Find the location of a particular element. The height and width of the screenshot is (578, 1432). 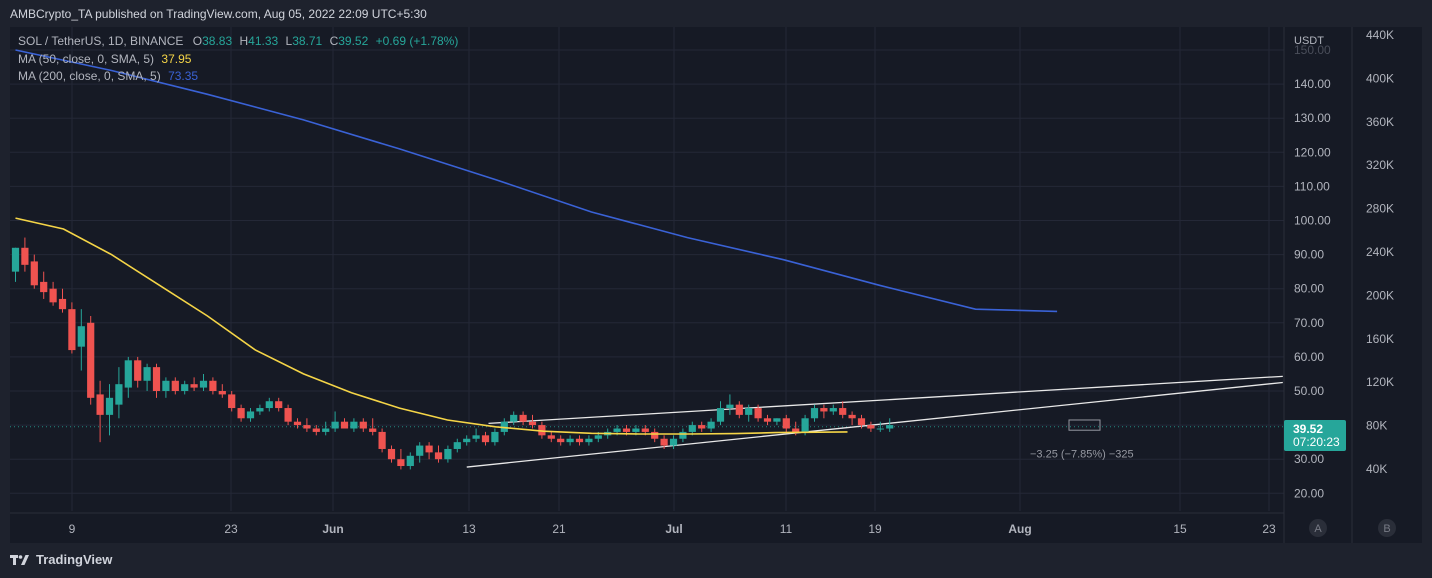

legend-open-label: O is located at coordinates (197, 41).